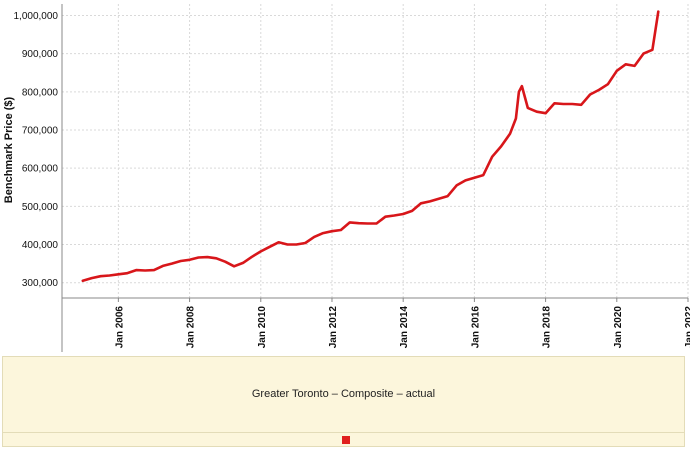 This screenshot has width=690, height=450. What do you see at coordinates (36, 16) in the screenshot?
I see `y-tick-label: 1,000,000` at bounding box center [36, 16].